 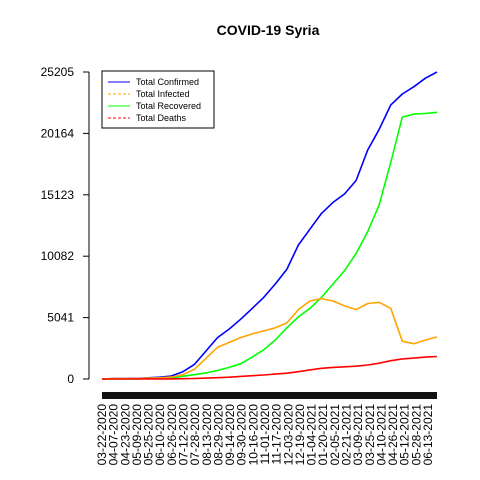 I want to click on x-tick-label: 05-25-2020, so click(x=149, y=435).